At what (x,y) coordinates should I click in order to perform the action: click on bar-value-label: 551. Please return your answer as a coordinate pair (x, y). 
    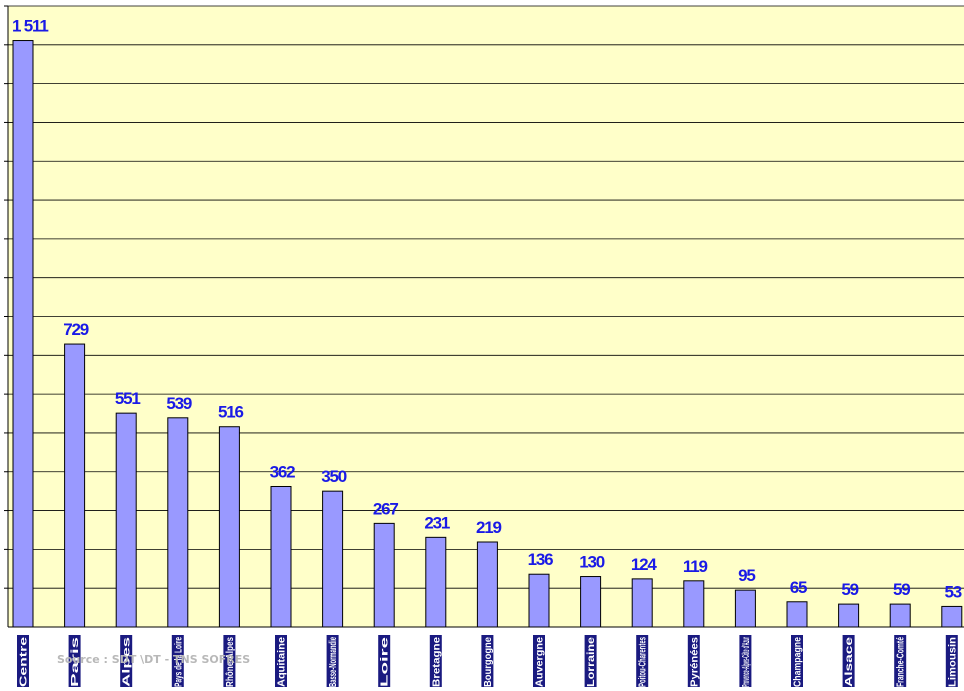
    Looking at the image, I should click on (128, 398).